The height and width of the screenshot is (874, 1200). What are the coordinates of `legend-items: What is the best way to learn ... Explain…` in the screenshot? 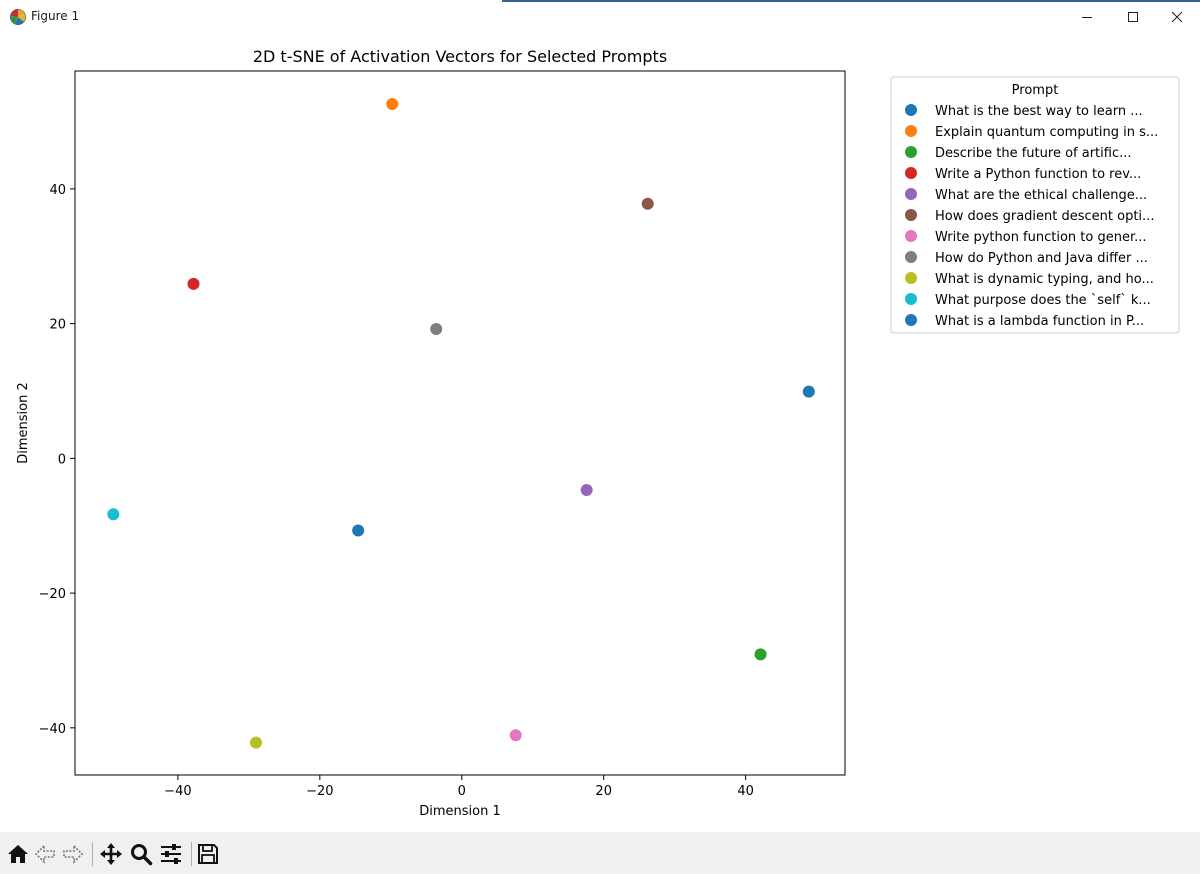 It's located at (1031, 216).